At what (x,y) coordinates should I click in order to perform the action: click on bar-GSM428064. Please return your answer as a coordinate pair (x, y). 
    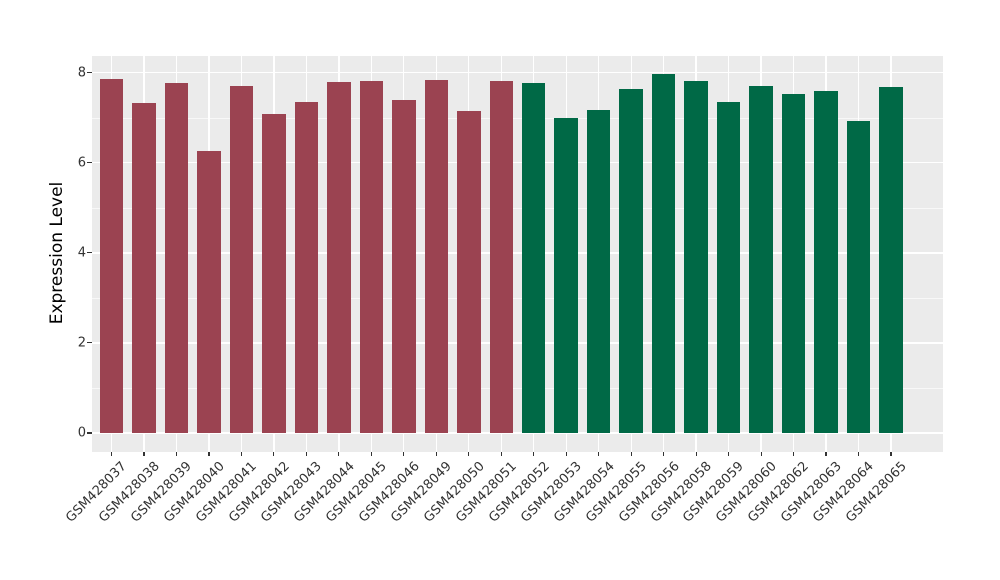
    Looking at the image, I should click on (858, 277).